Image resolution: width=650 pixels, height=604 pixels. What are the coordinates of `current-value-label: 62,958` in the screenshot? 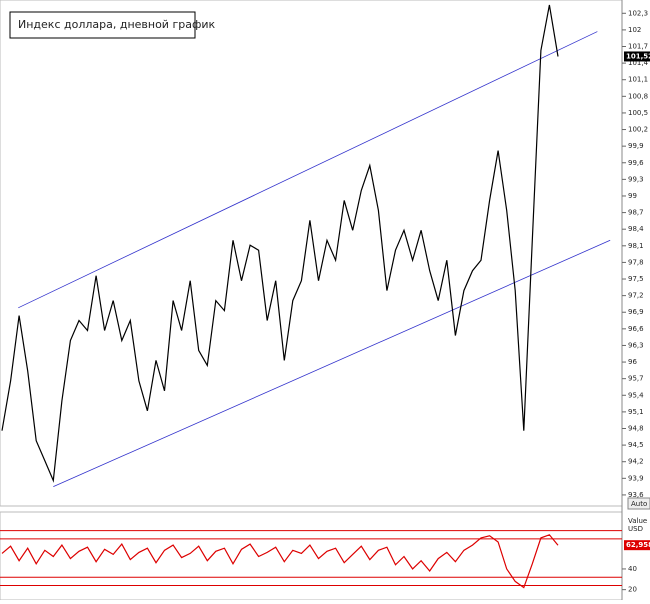 It's located at (638, 545).